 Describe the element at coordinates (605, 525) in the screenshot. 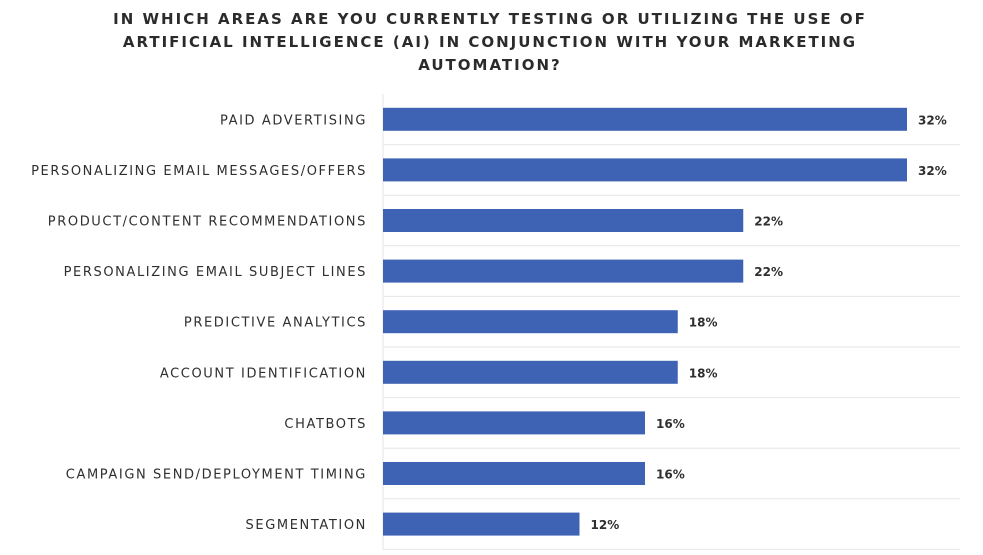

I see `value-label: 12%` at that location.